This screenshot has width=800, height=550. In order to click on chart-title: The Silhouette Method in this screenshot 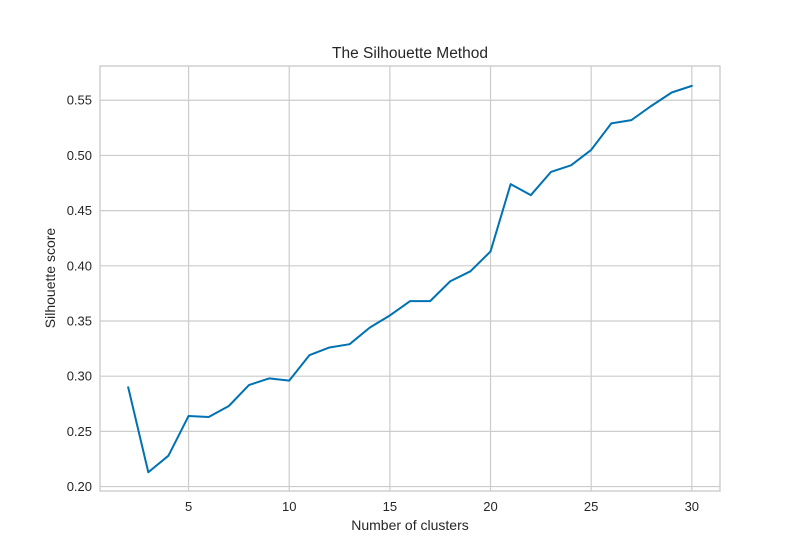, I will do `click(410, 53)`.